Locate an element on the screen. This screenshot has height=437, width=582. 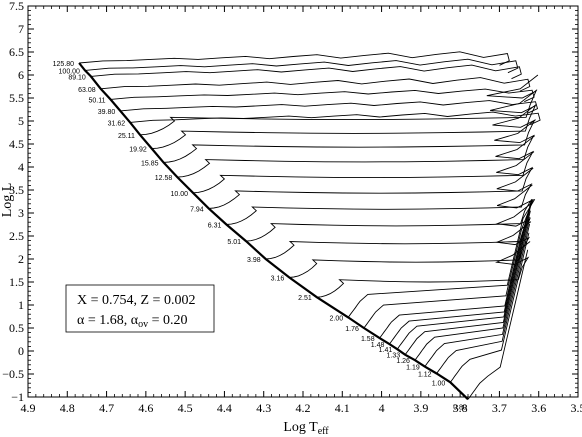
y-tick-label: 4 is located at coordinates (21, 167).